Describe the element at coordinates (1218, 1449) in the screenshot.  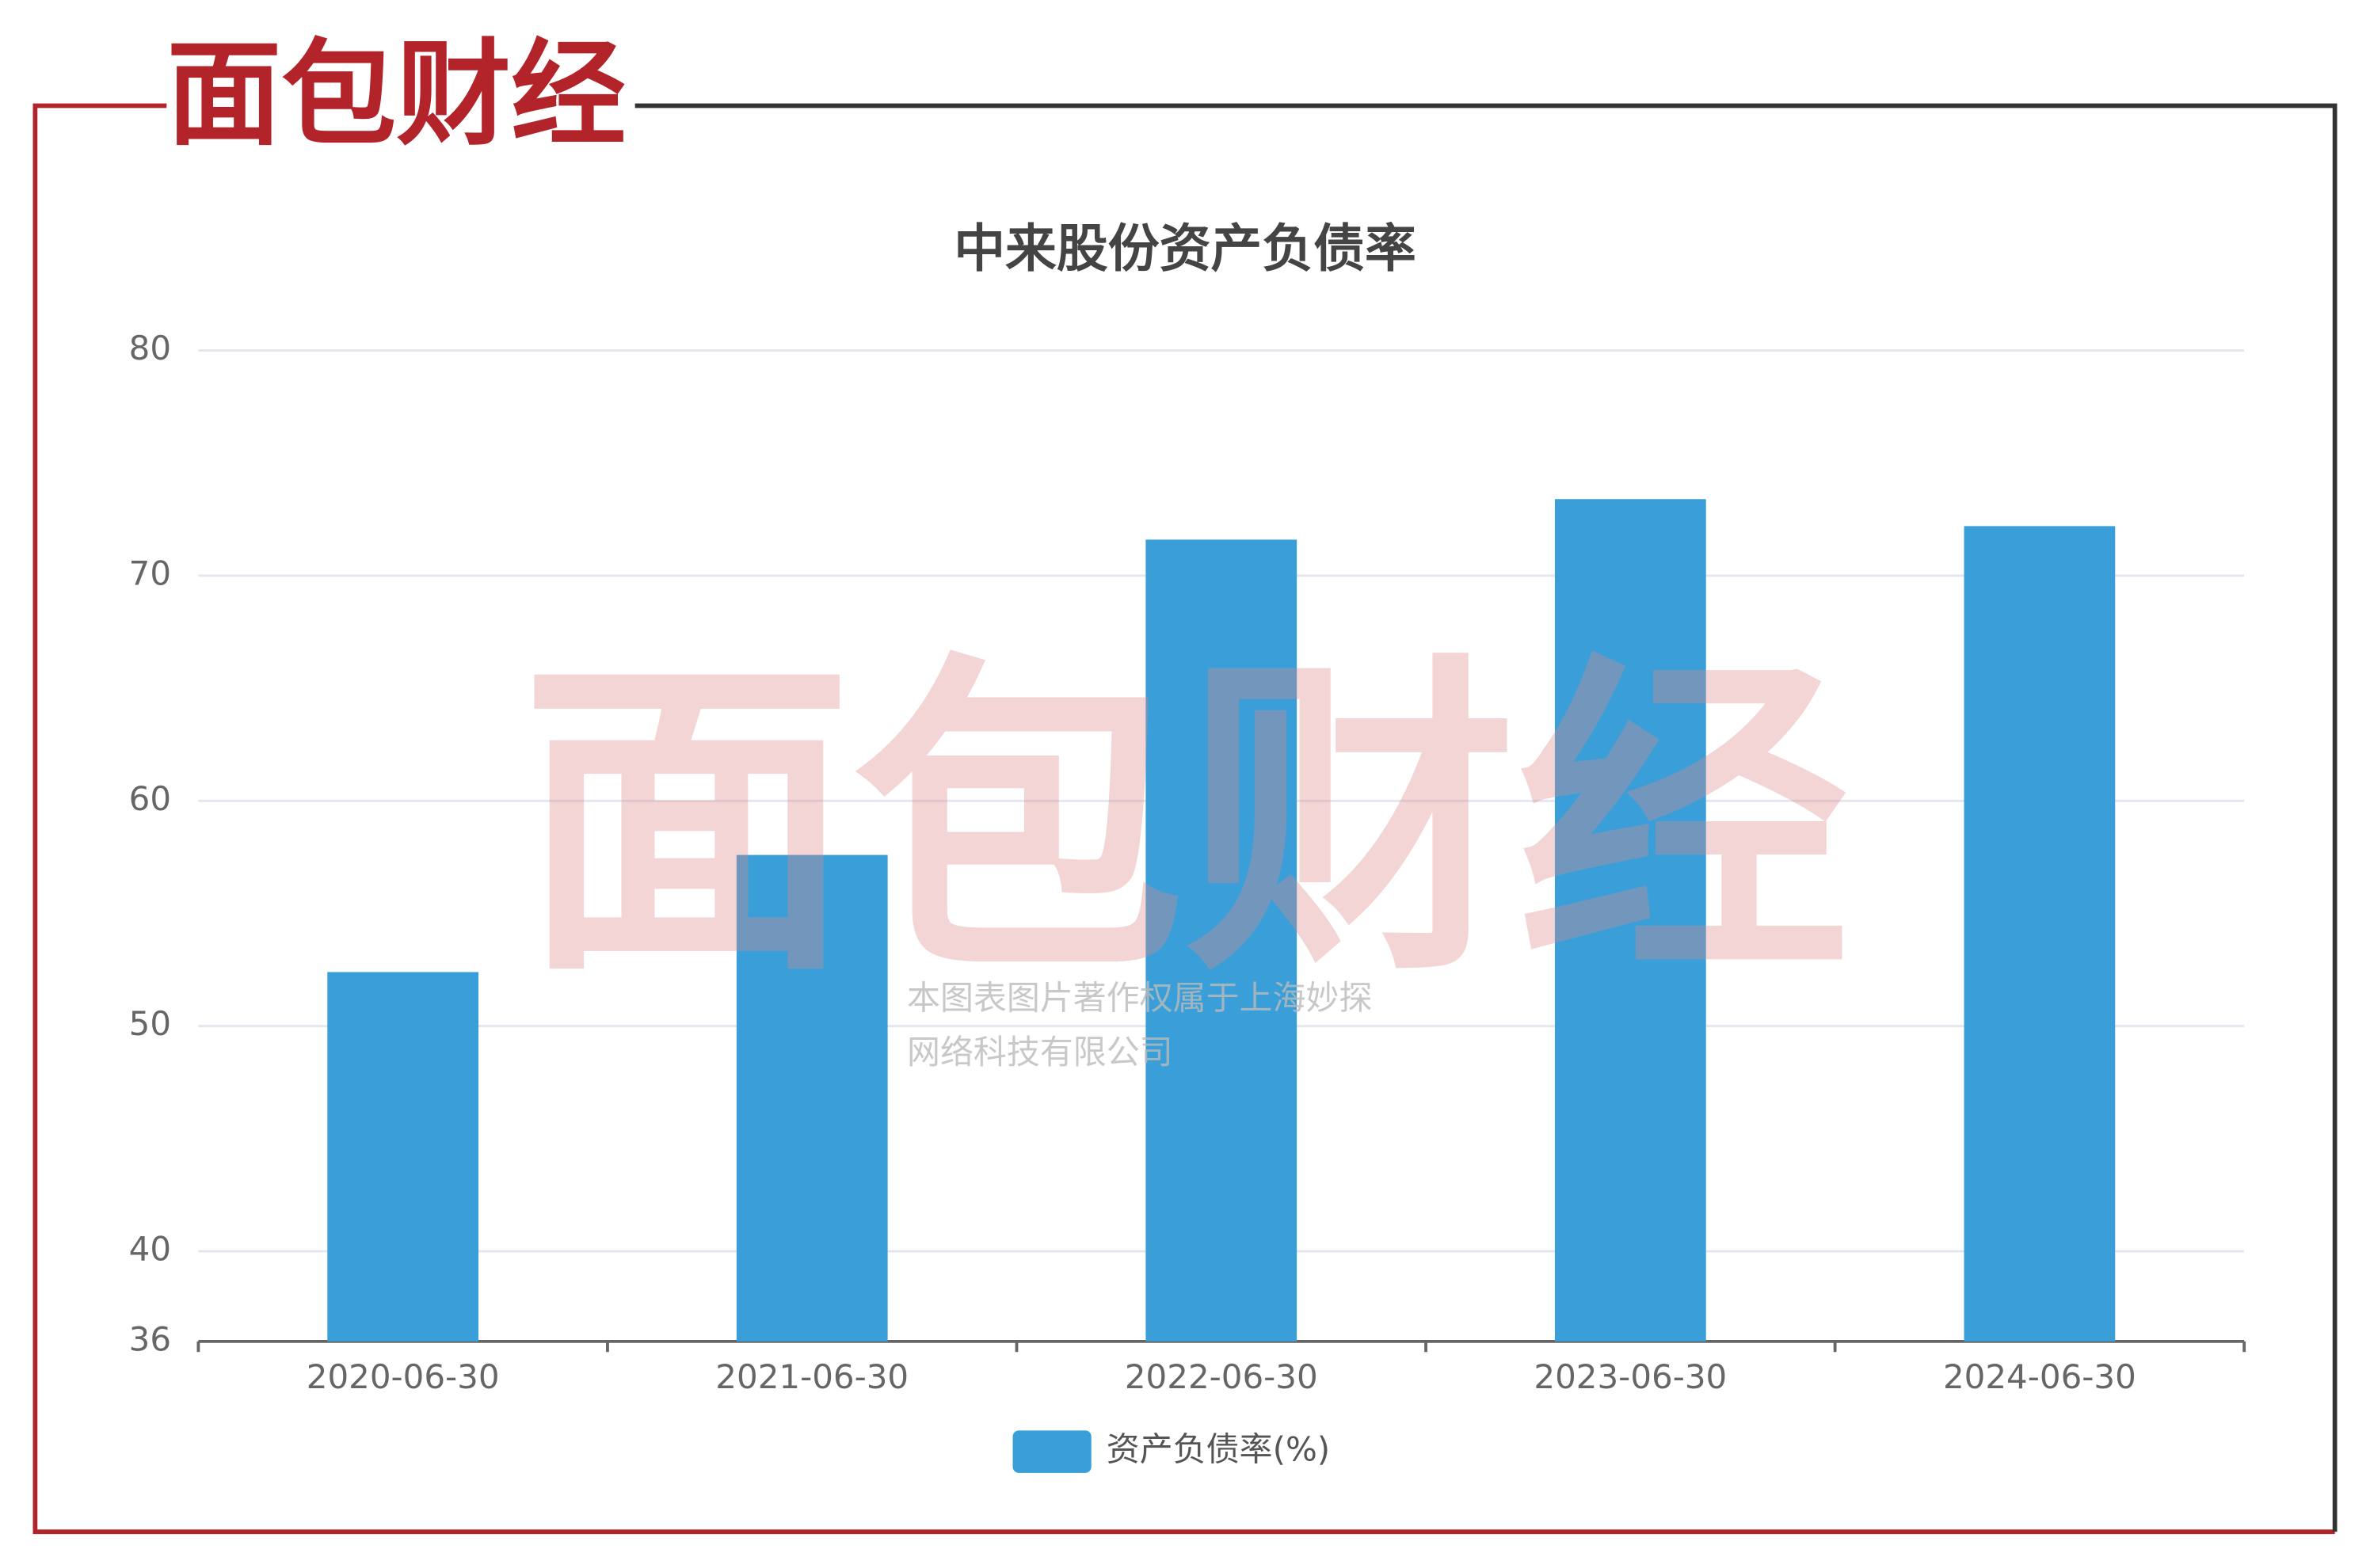
I see `legend-label: 资产负债率(%)` at that location.